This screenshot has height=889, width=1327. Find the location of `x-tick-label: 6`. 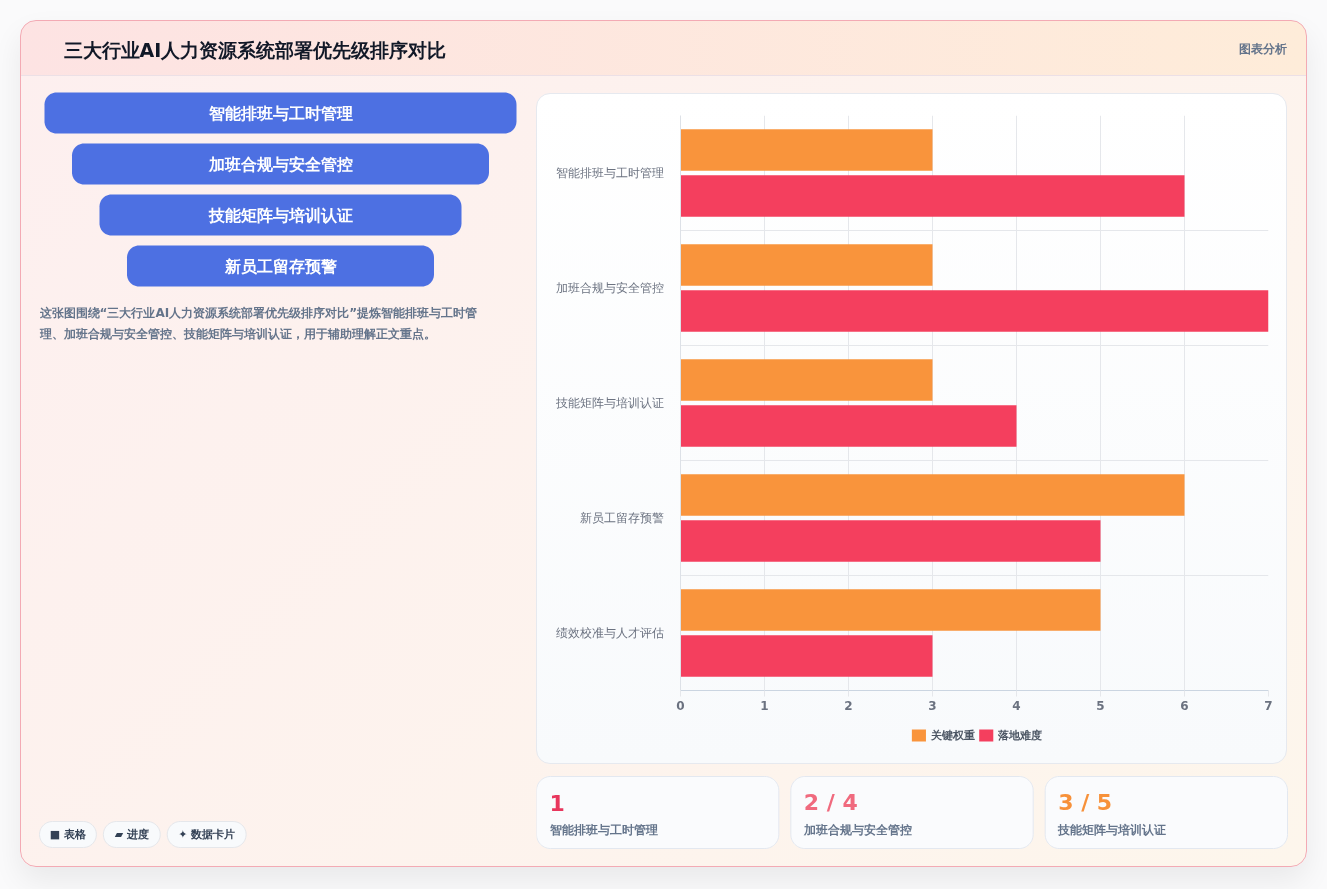

x-tick-label: 6 is located at coordinates (1184, 705).